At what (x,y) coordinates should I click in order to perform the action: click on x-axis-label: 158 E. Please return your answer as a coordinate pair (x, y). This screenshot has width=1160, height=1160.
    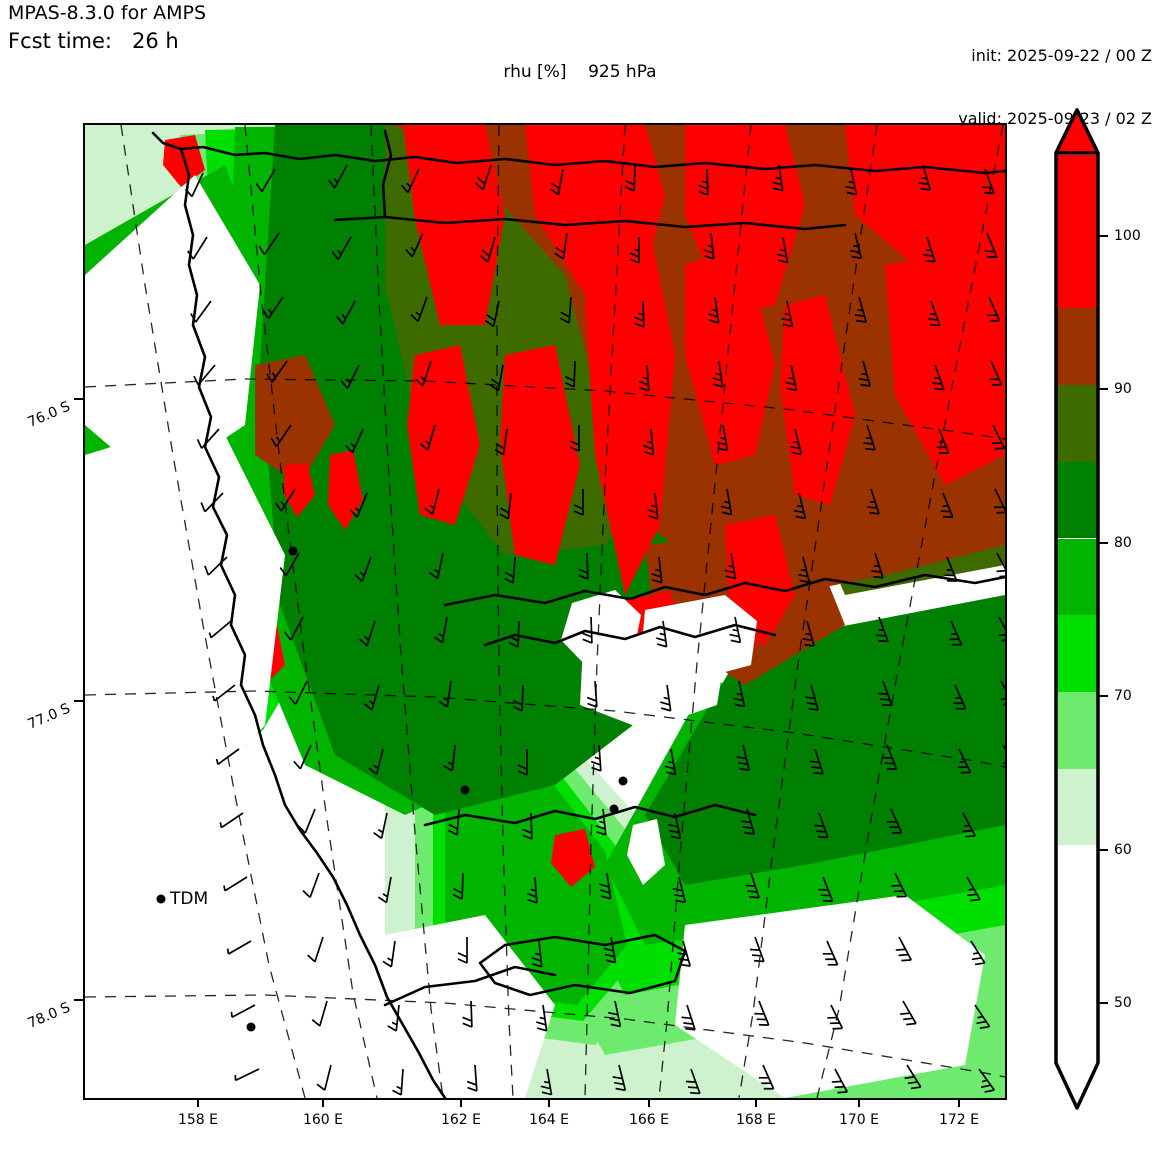
    Looking at the image, I should click on (198, 1120).